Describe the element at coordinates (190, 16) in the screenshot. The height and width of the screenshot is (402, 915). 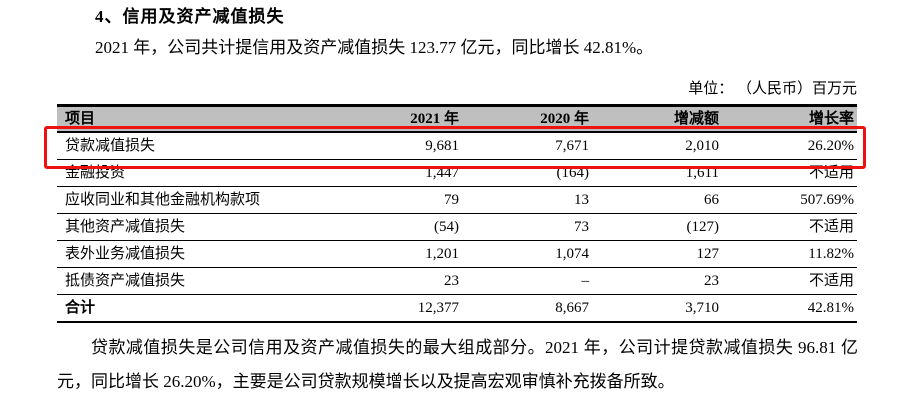
I see `section-title: 4、信用及资产减值损失` at that location.